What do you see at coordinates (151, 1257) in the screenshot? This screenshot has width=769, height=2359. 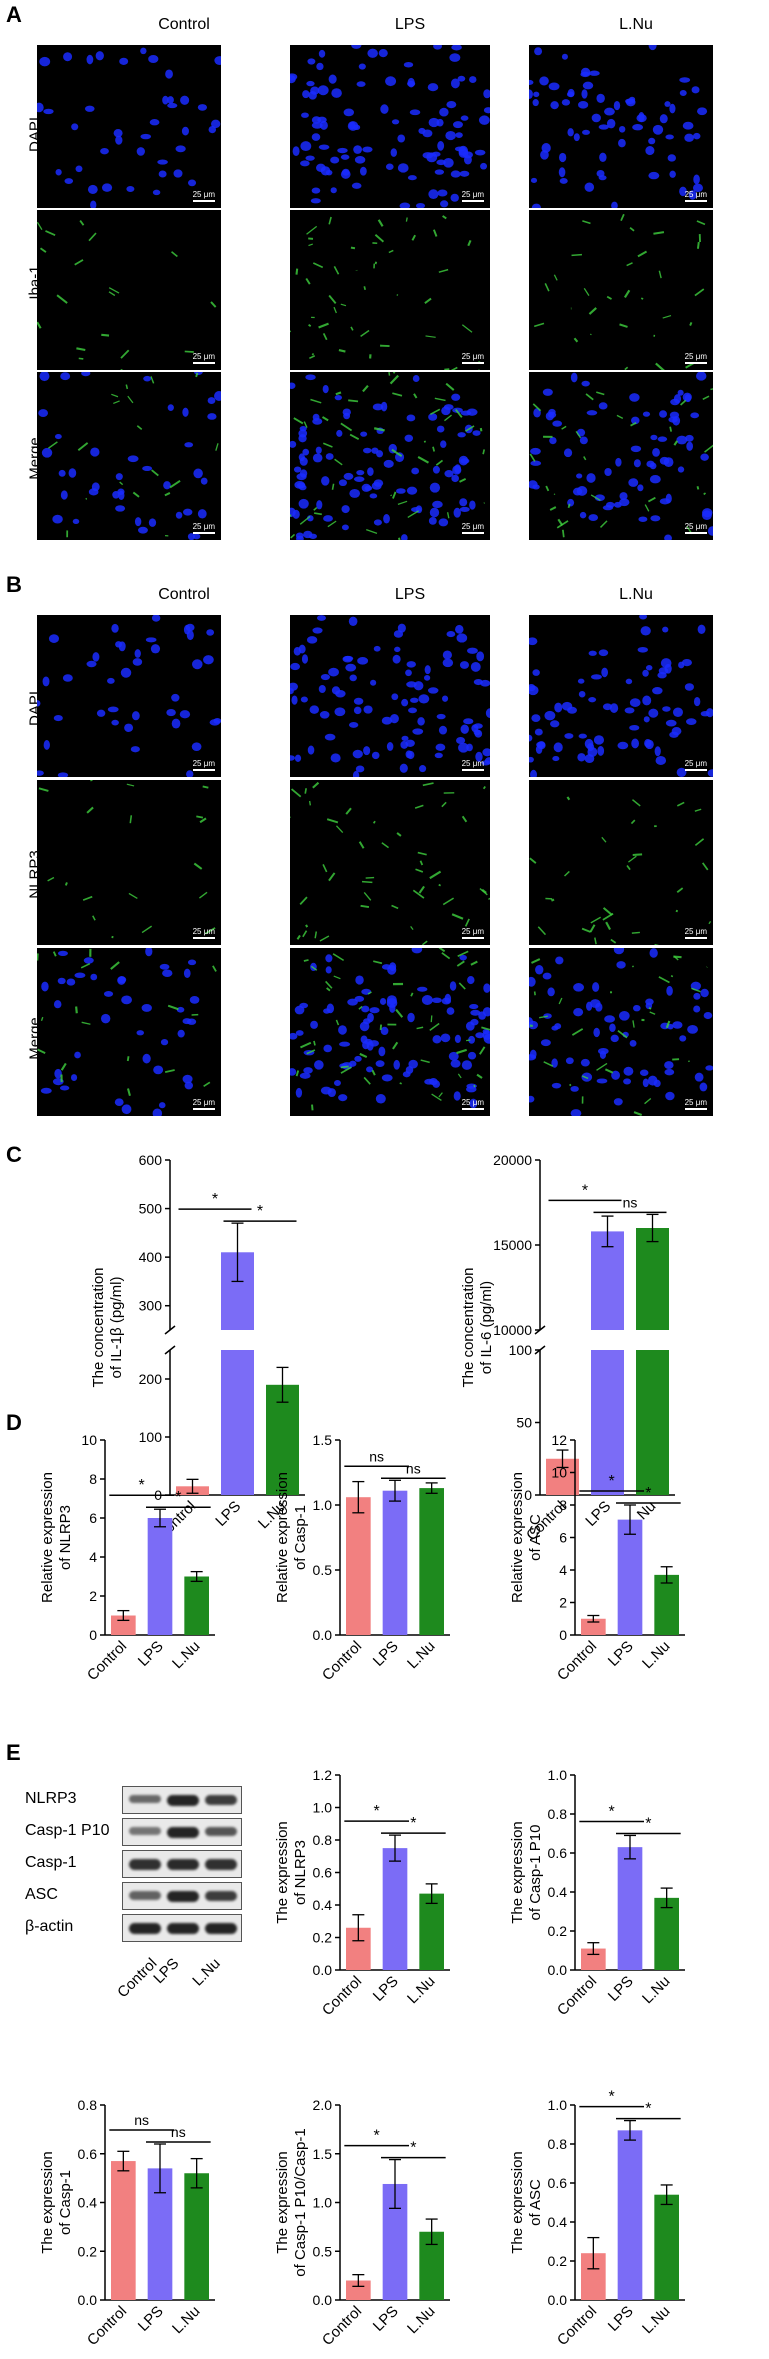 I see `y-tick-label: 400` at bounding box center [151, 1257].